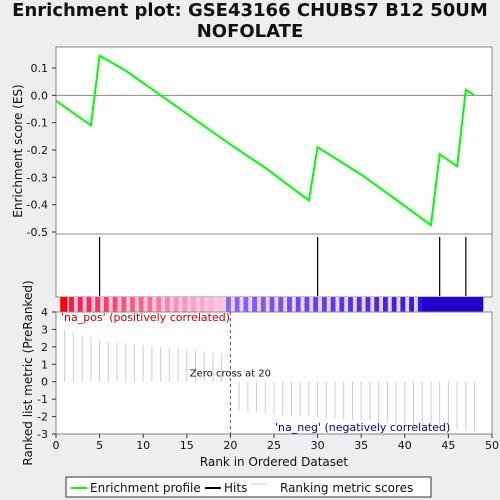 Image resolution: width=500 pixels, height=500 pixels. I want to click on es-y-tick-label: 0.1, so click(40, 68).